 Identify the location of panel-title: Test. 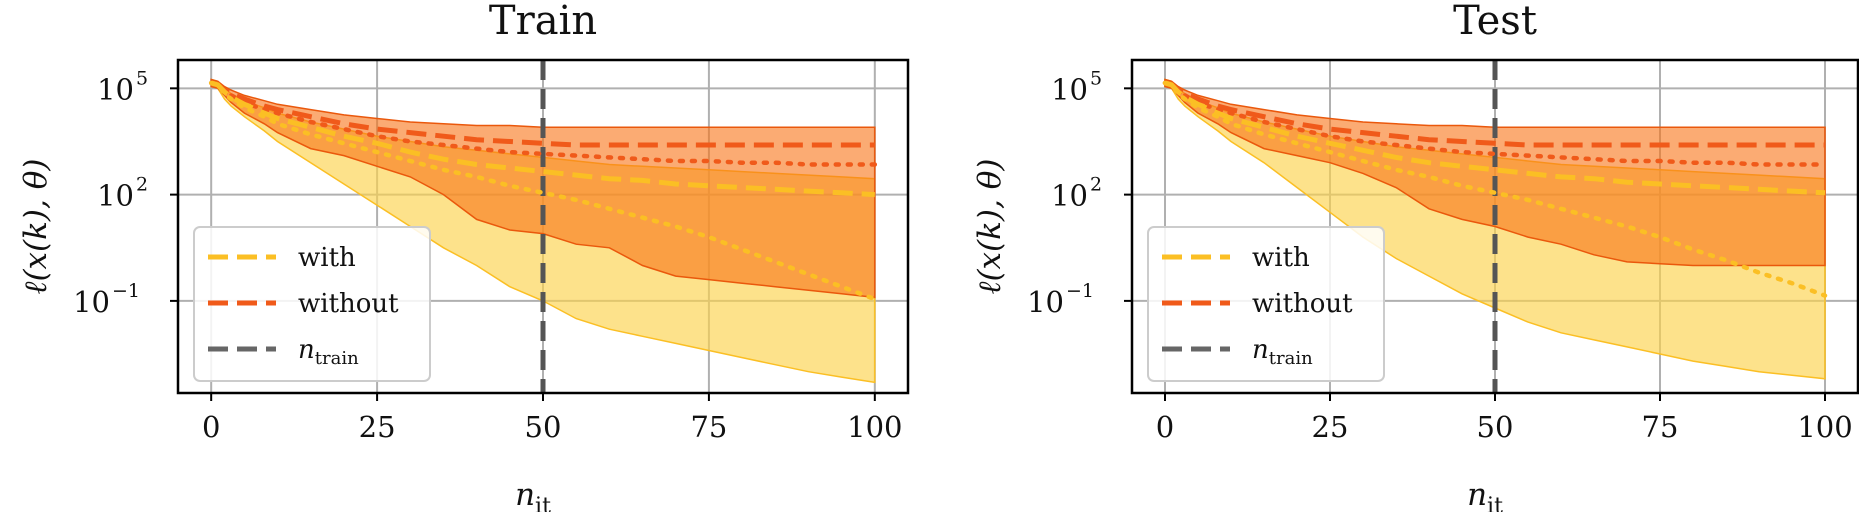
(1495, 22).